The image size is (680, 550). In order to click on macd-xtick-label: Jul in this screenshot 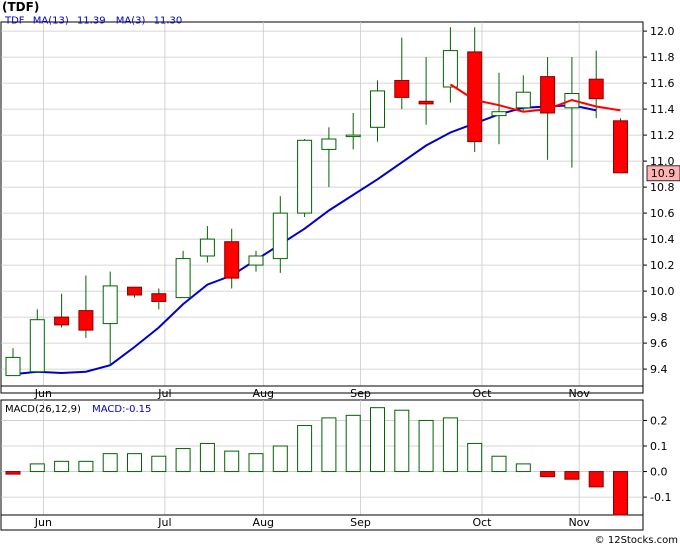, I will do `click(164, 522)`.